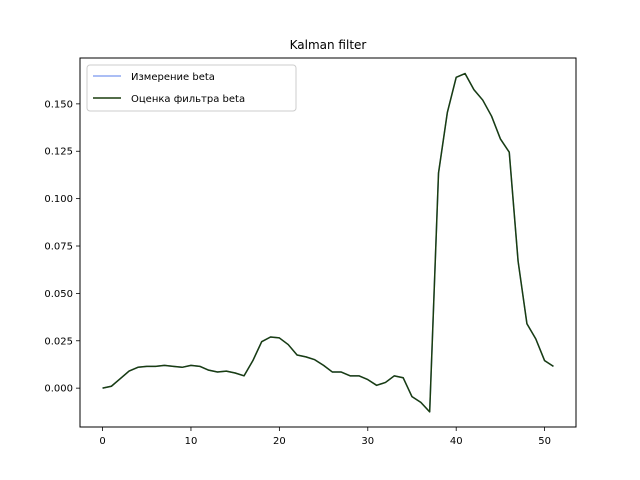  What do you see at coordinates (191, 441) in the screenshot?
I see `x-tick-label: 10` at bounding box center [191, 441].